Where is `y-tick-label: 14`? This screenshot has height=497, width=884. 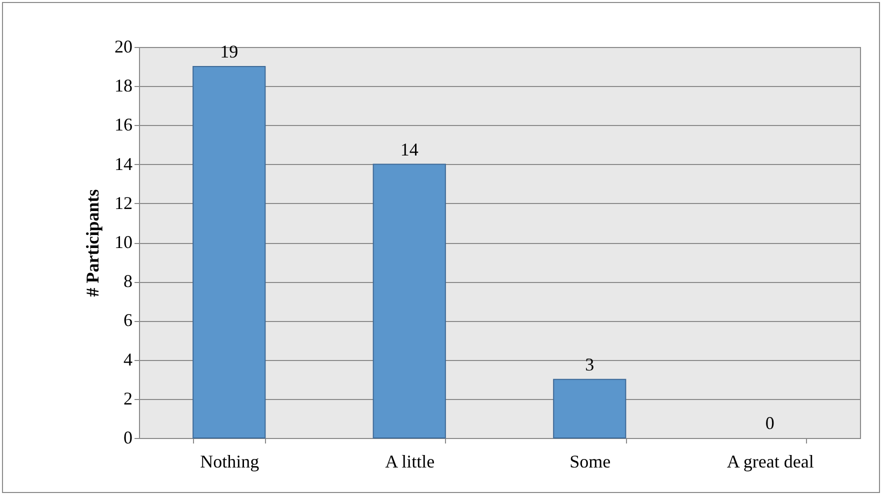
y-tick-label: 14 is located at coordinates (123, 164).